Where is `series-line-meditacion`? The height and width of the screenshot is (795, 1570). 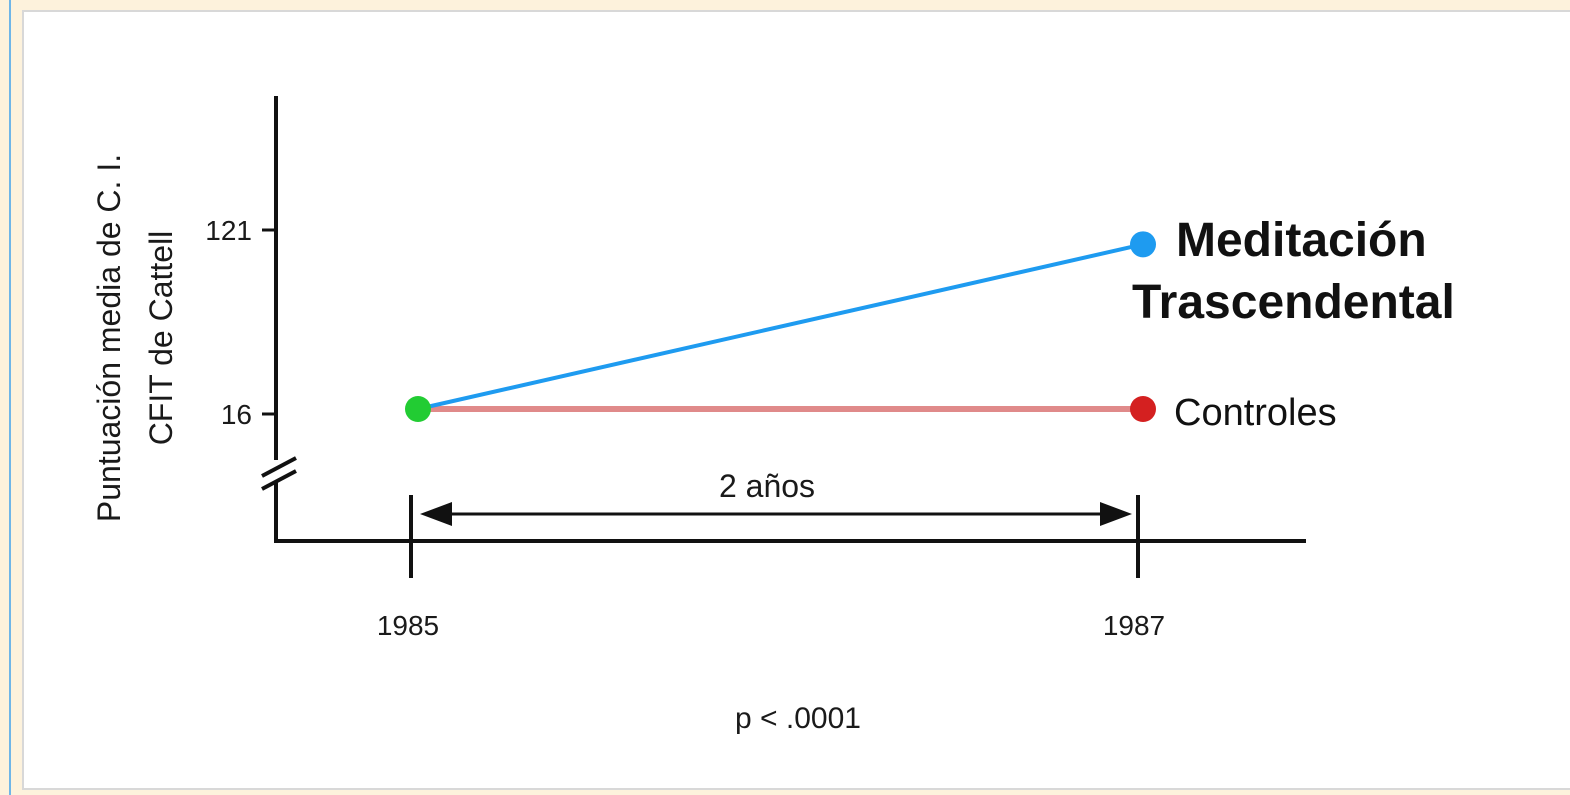 series-line-meditacion is located at coordinates (780, 326).